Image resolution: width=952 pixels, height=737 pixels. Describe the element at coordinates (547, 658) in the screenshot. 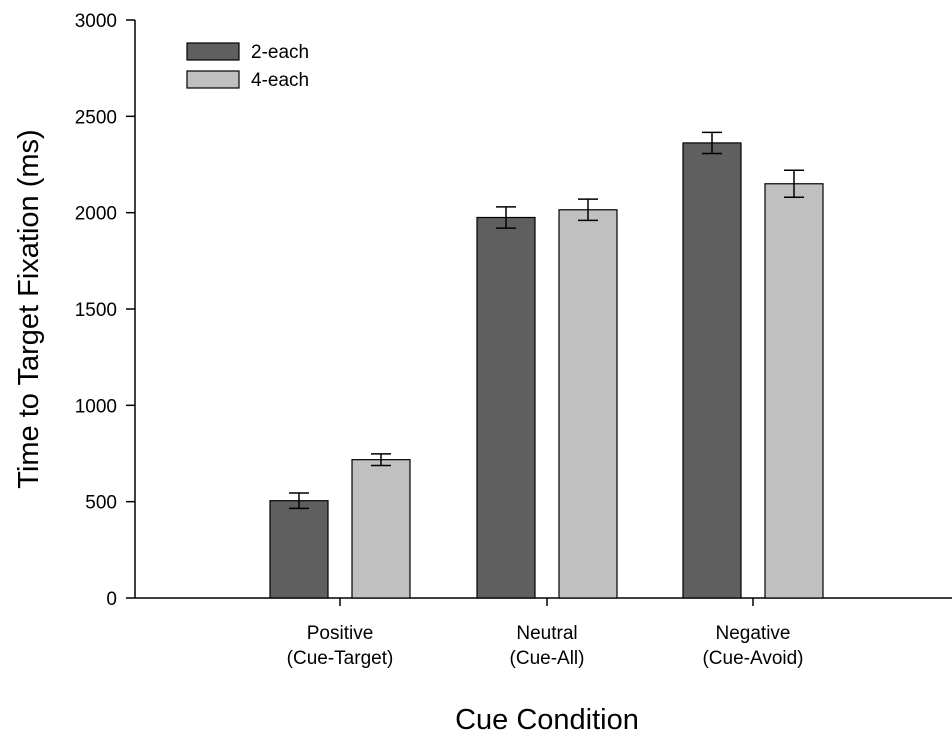

I see `category-label-line2: (Cue-All)` at that location.